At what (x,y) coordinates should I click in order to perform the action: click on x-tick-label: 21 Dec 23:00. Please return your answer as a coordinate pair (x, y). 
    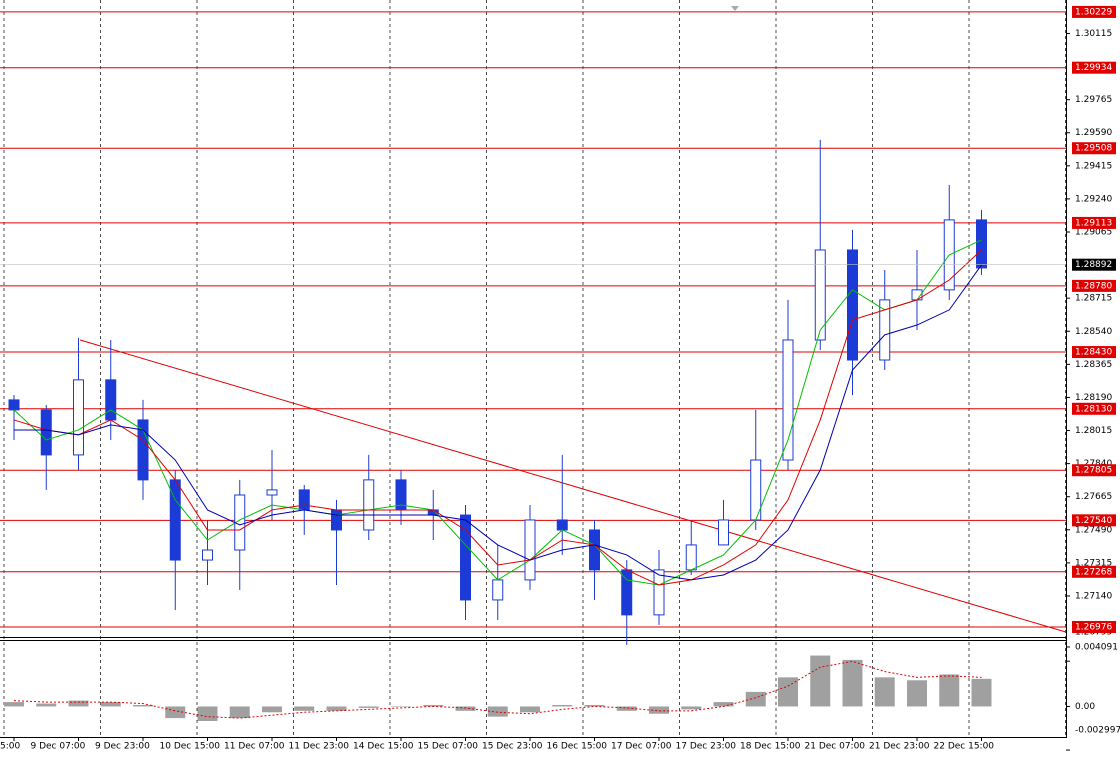
    Looking at the image, I should click on (899, 747).